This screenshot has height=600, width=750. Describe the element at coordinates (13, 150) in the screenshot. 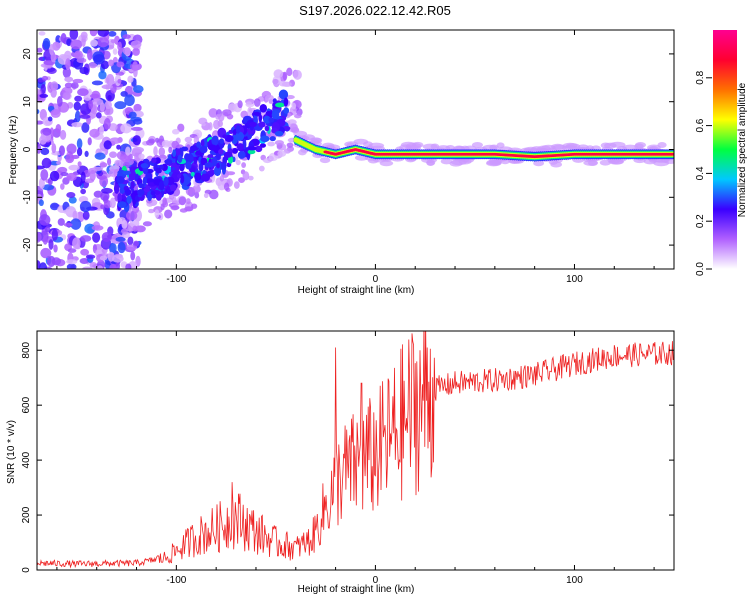

I see `spectrogram-ylabel: Frequency (Hz)` at that location.